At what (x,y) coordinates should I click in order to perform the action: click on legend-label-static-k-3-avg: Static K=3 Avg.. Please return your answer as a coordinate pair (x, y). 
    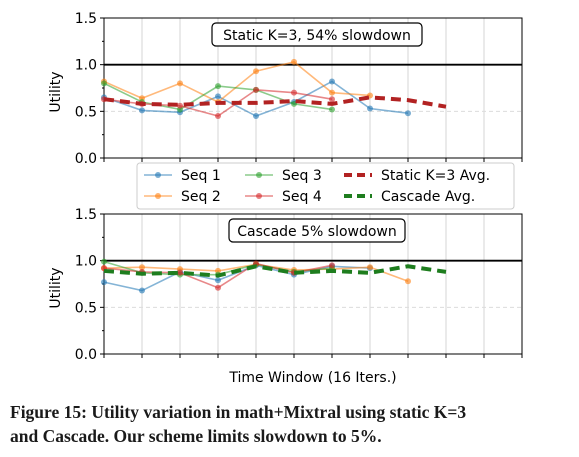
    Looking at the image, I should click on (435, 176).